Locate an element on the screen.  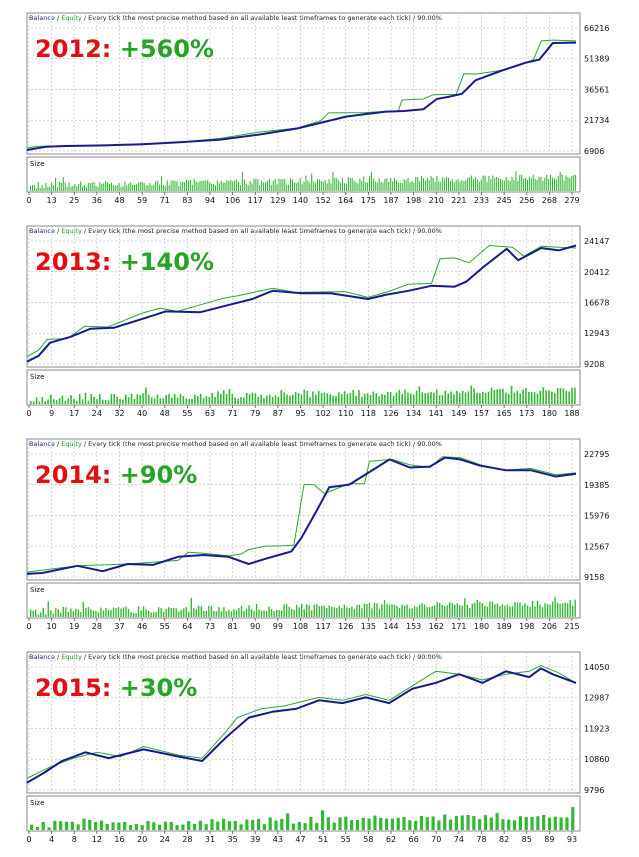
y-tick-label: 21734 is located at coordinates (596, 120).